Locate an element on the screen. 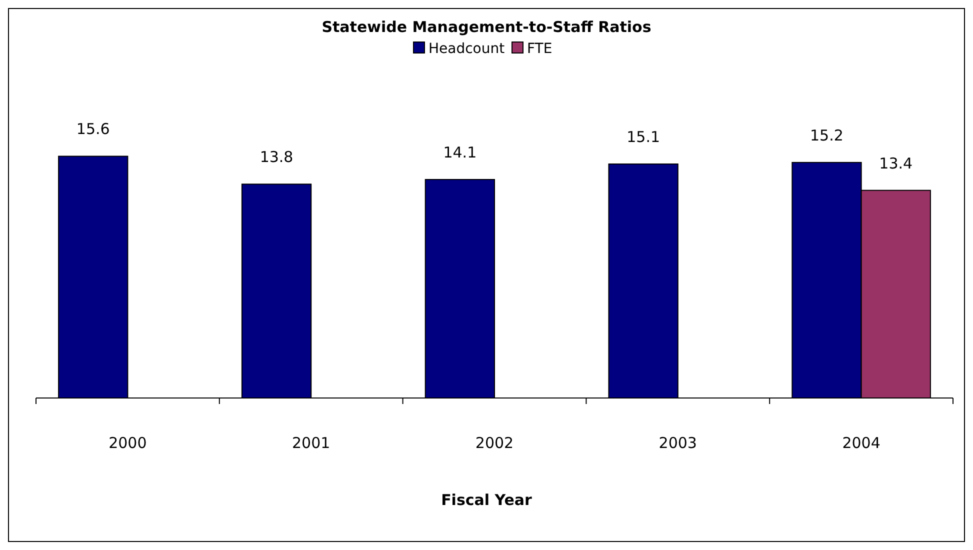 The image size is (973, 550). chart-title: Statewide Management-to-Staff Ratios is located at coordinates (487, 27).